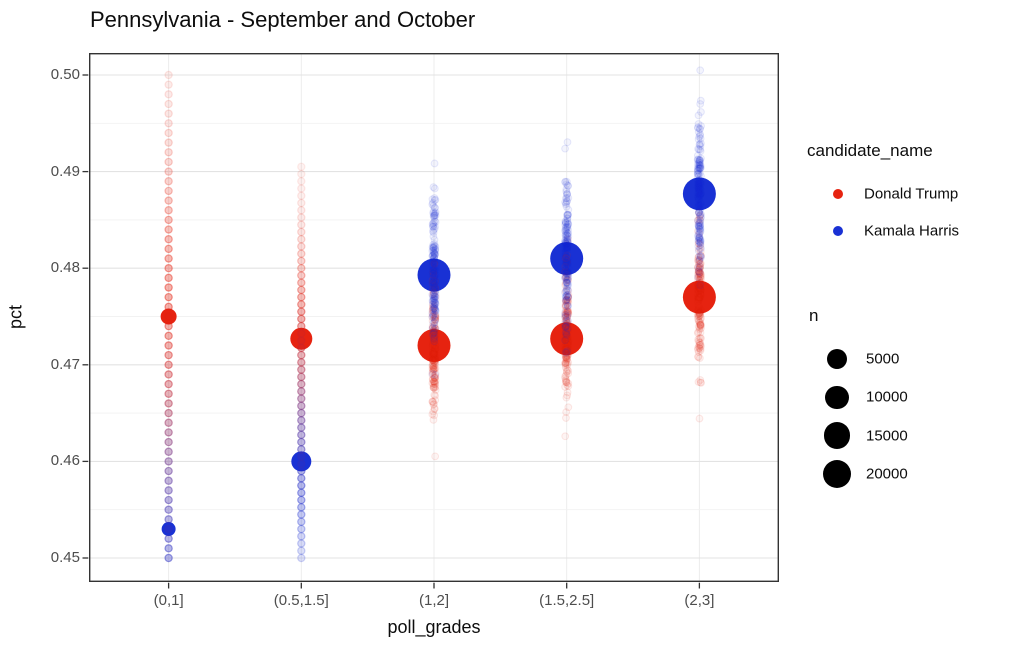 The height and width of the screenshot is (653, 1024). I want to click on summary-dot-kamala-harris-cat1, so click(301, 461).